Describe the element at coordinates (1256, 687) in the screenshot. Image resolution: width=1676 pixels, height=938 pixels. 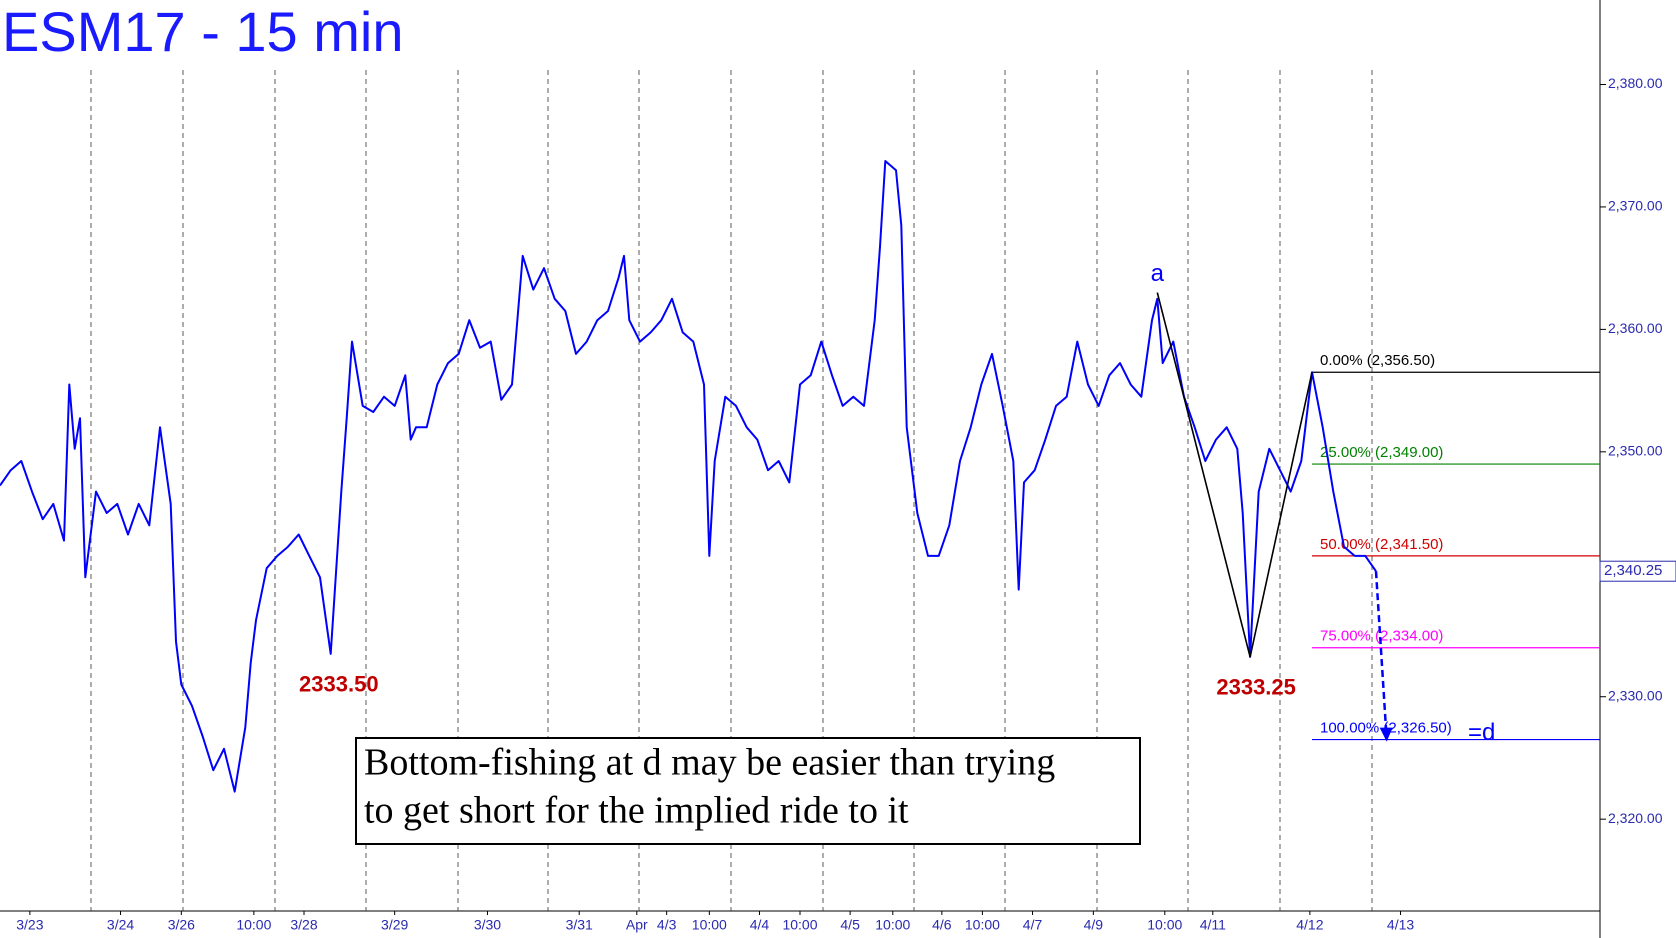
I see `annotation: 2333.25` at that location.